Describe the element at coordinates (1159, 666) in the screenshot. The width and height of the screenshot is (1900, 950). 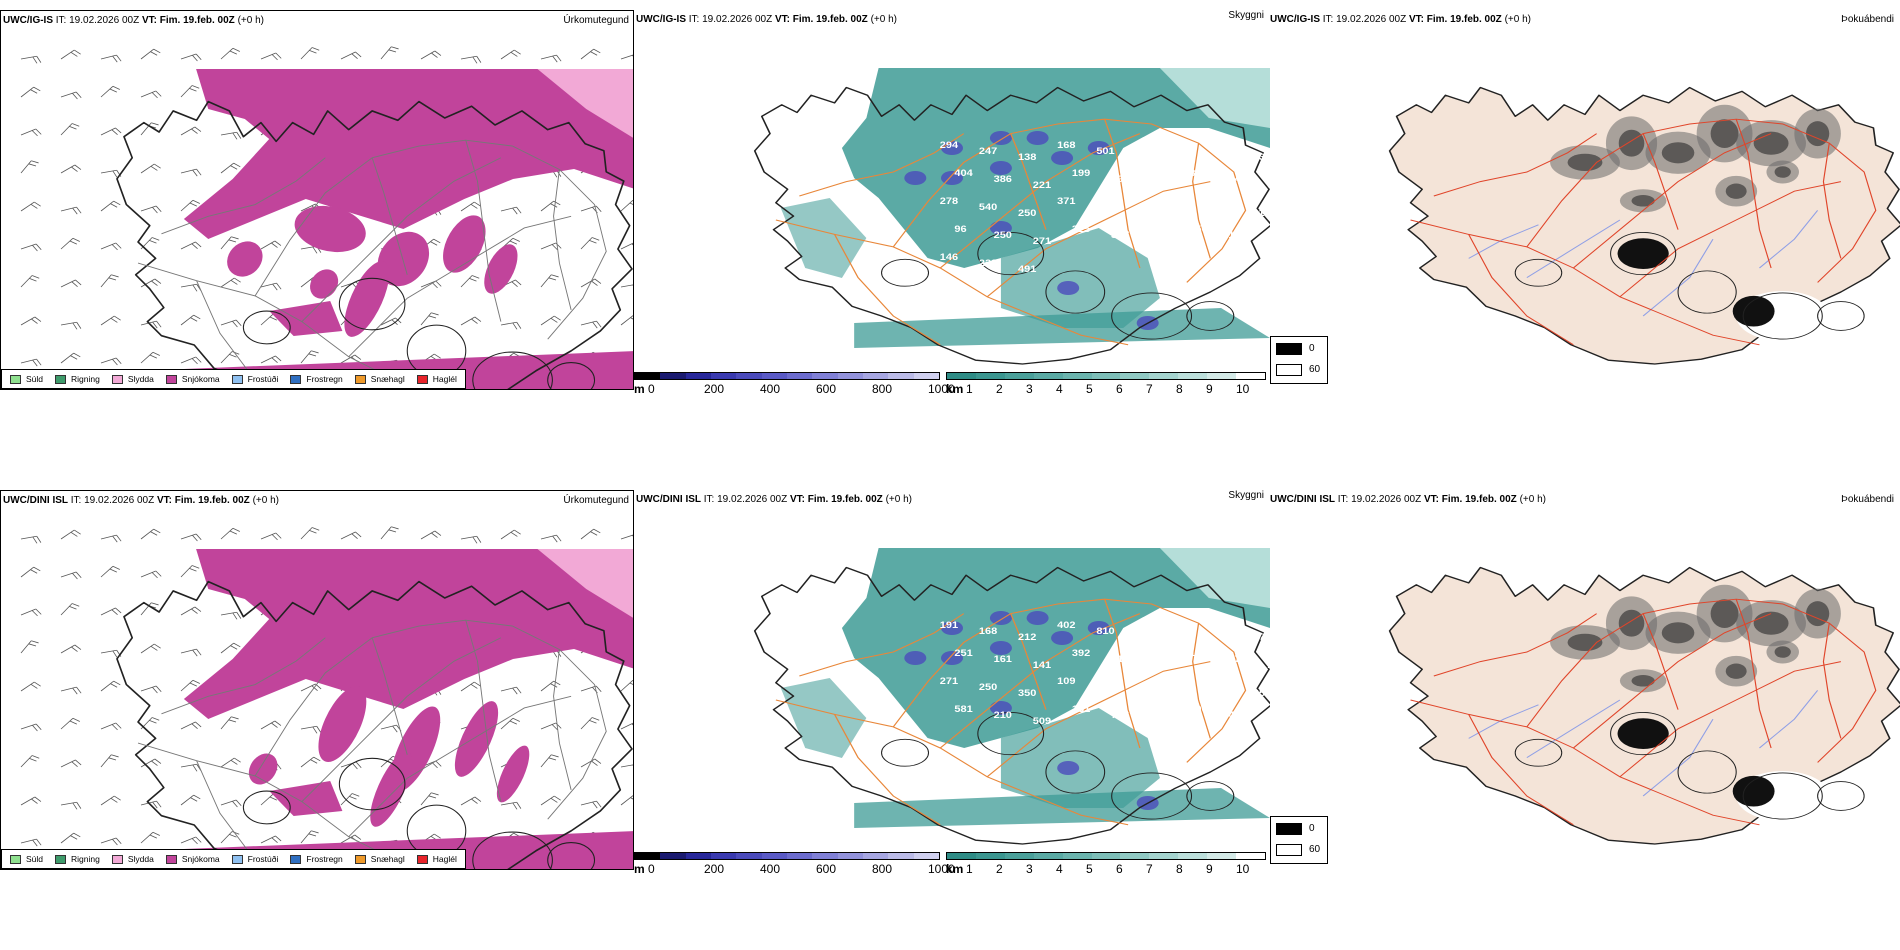
I see `visibility-value-label: 231` at that location.